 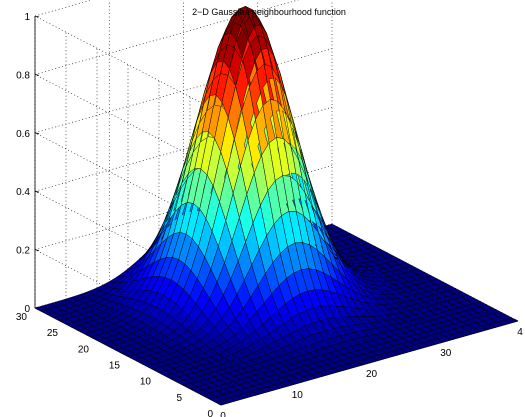 I want to click on surface-patch, so click(x=511, y=320).